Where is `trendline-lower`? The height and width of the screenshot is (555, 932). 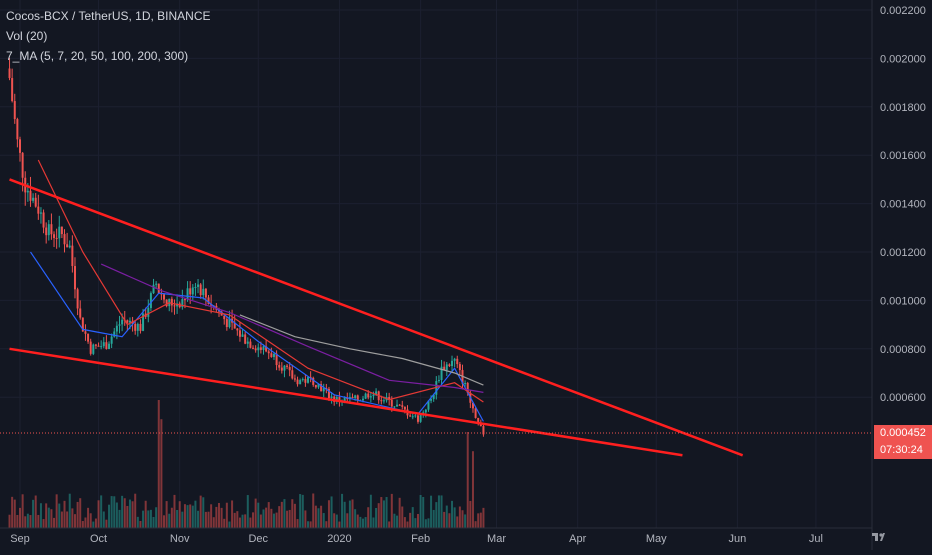
trendline-lower is located at coordinates (346, 402).